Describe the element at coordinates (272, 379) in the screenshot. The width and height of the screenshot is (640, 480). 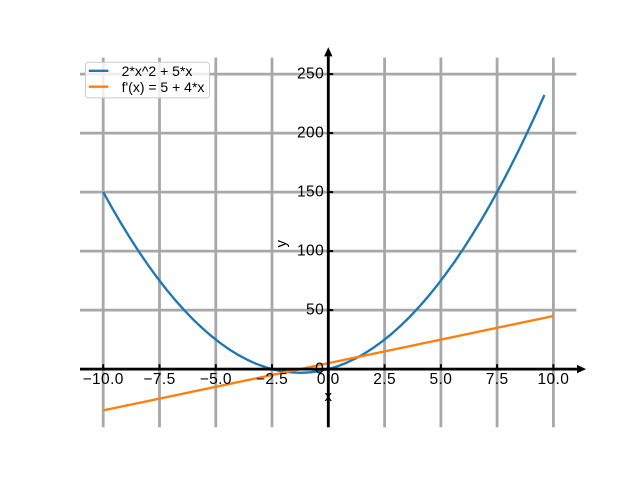
I see `svg-text: −2.5` at that location.